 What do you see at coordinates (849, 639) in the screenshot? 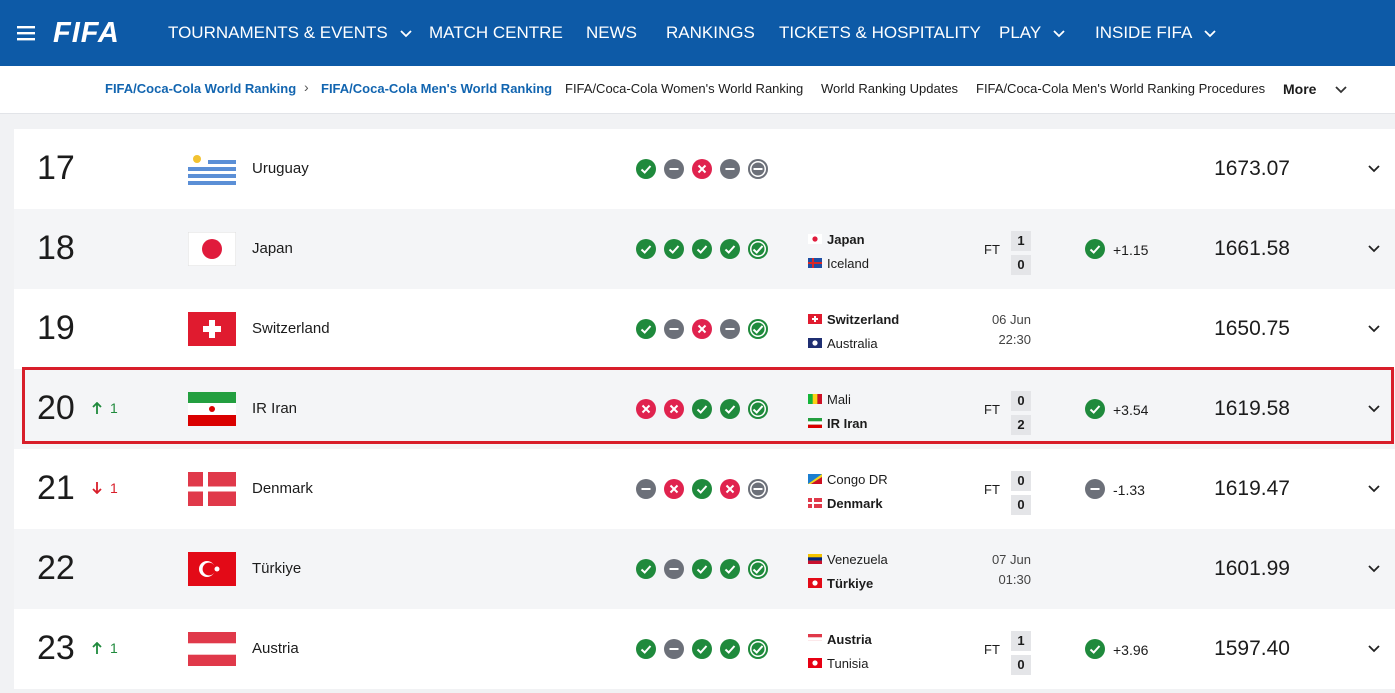
I see `match-team: Austria` at bounding box center [849, 639].